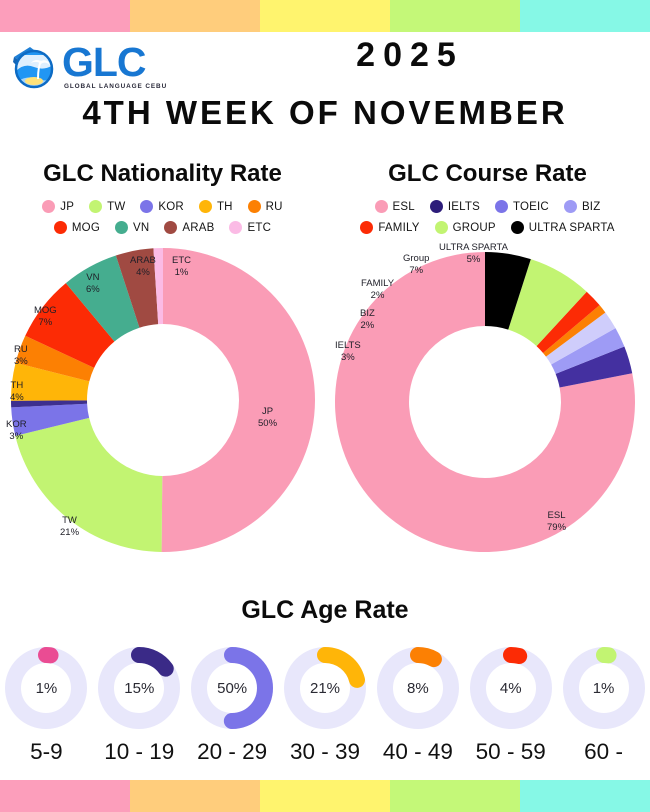  Describe the element at coordinates (189, 227) in the screenshot. I see `legend-item-arab: ARAB` at that location.